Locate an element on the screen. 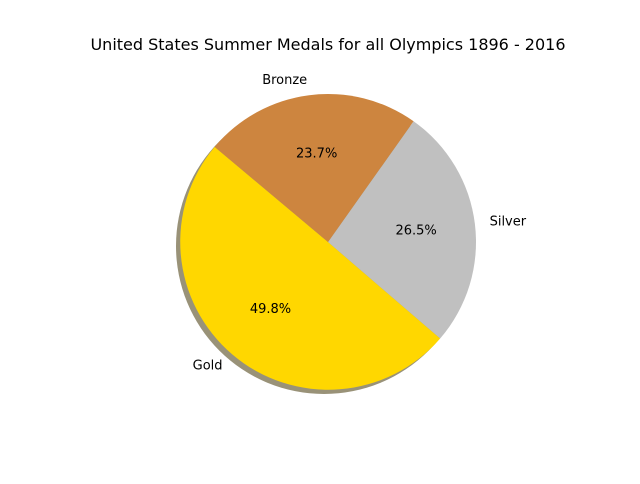 The height and width of the screenshot is (484, 640). pie-slice-bronze is located at coordinates (314, 167).